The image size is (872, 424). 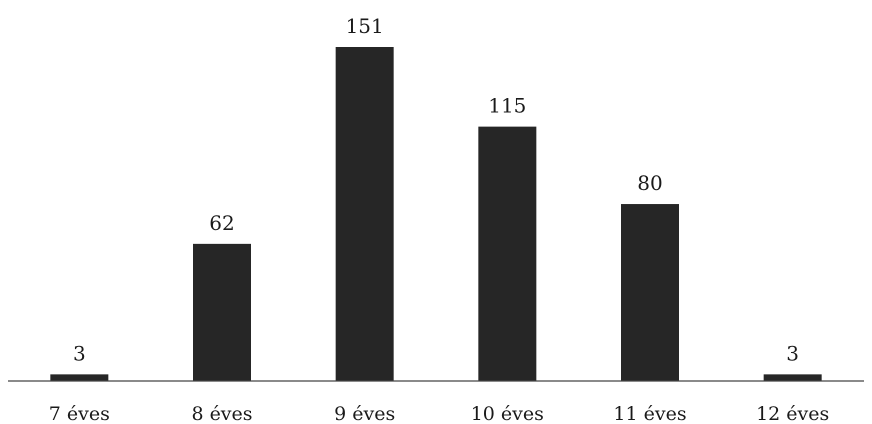 I want to click on value-label-3: 151, so click(x=365, y=26).